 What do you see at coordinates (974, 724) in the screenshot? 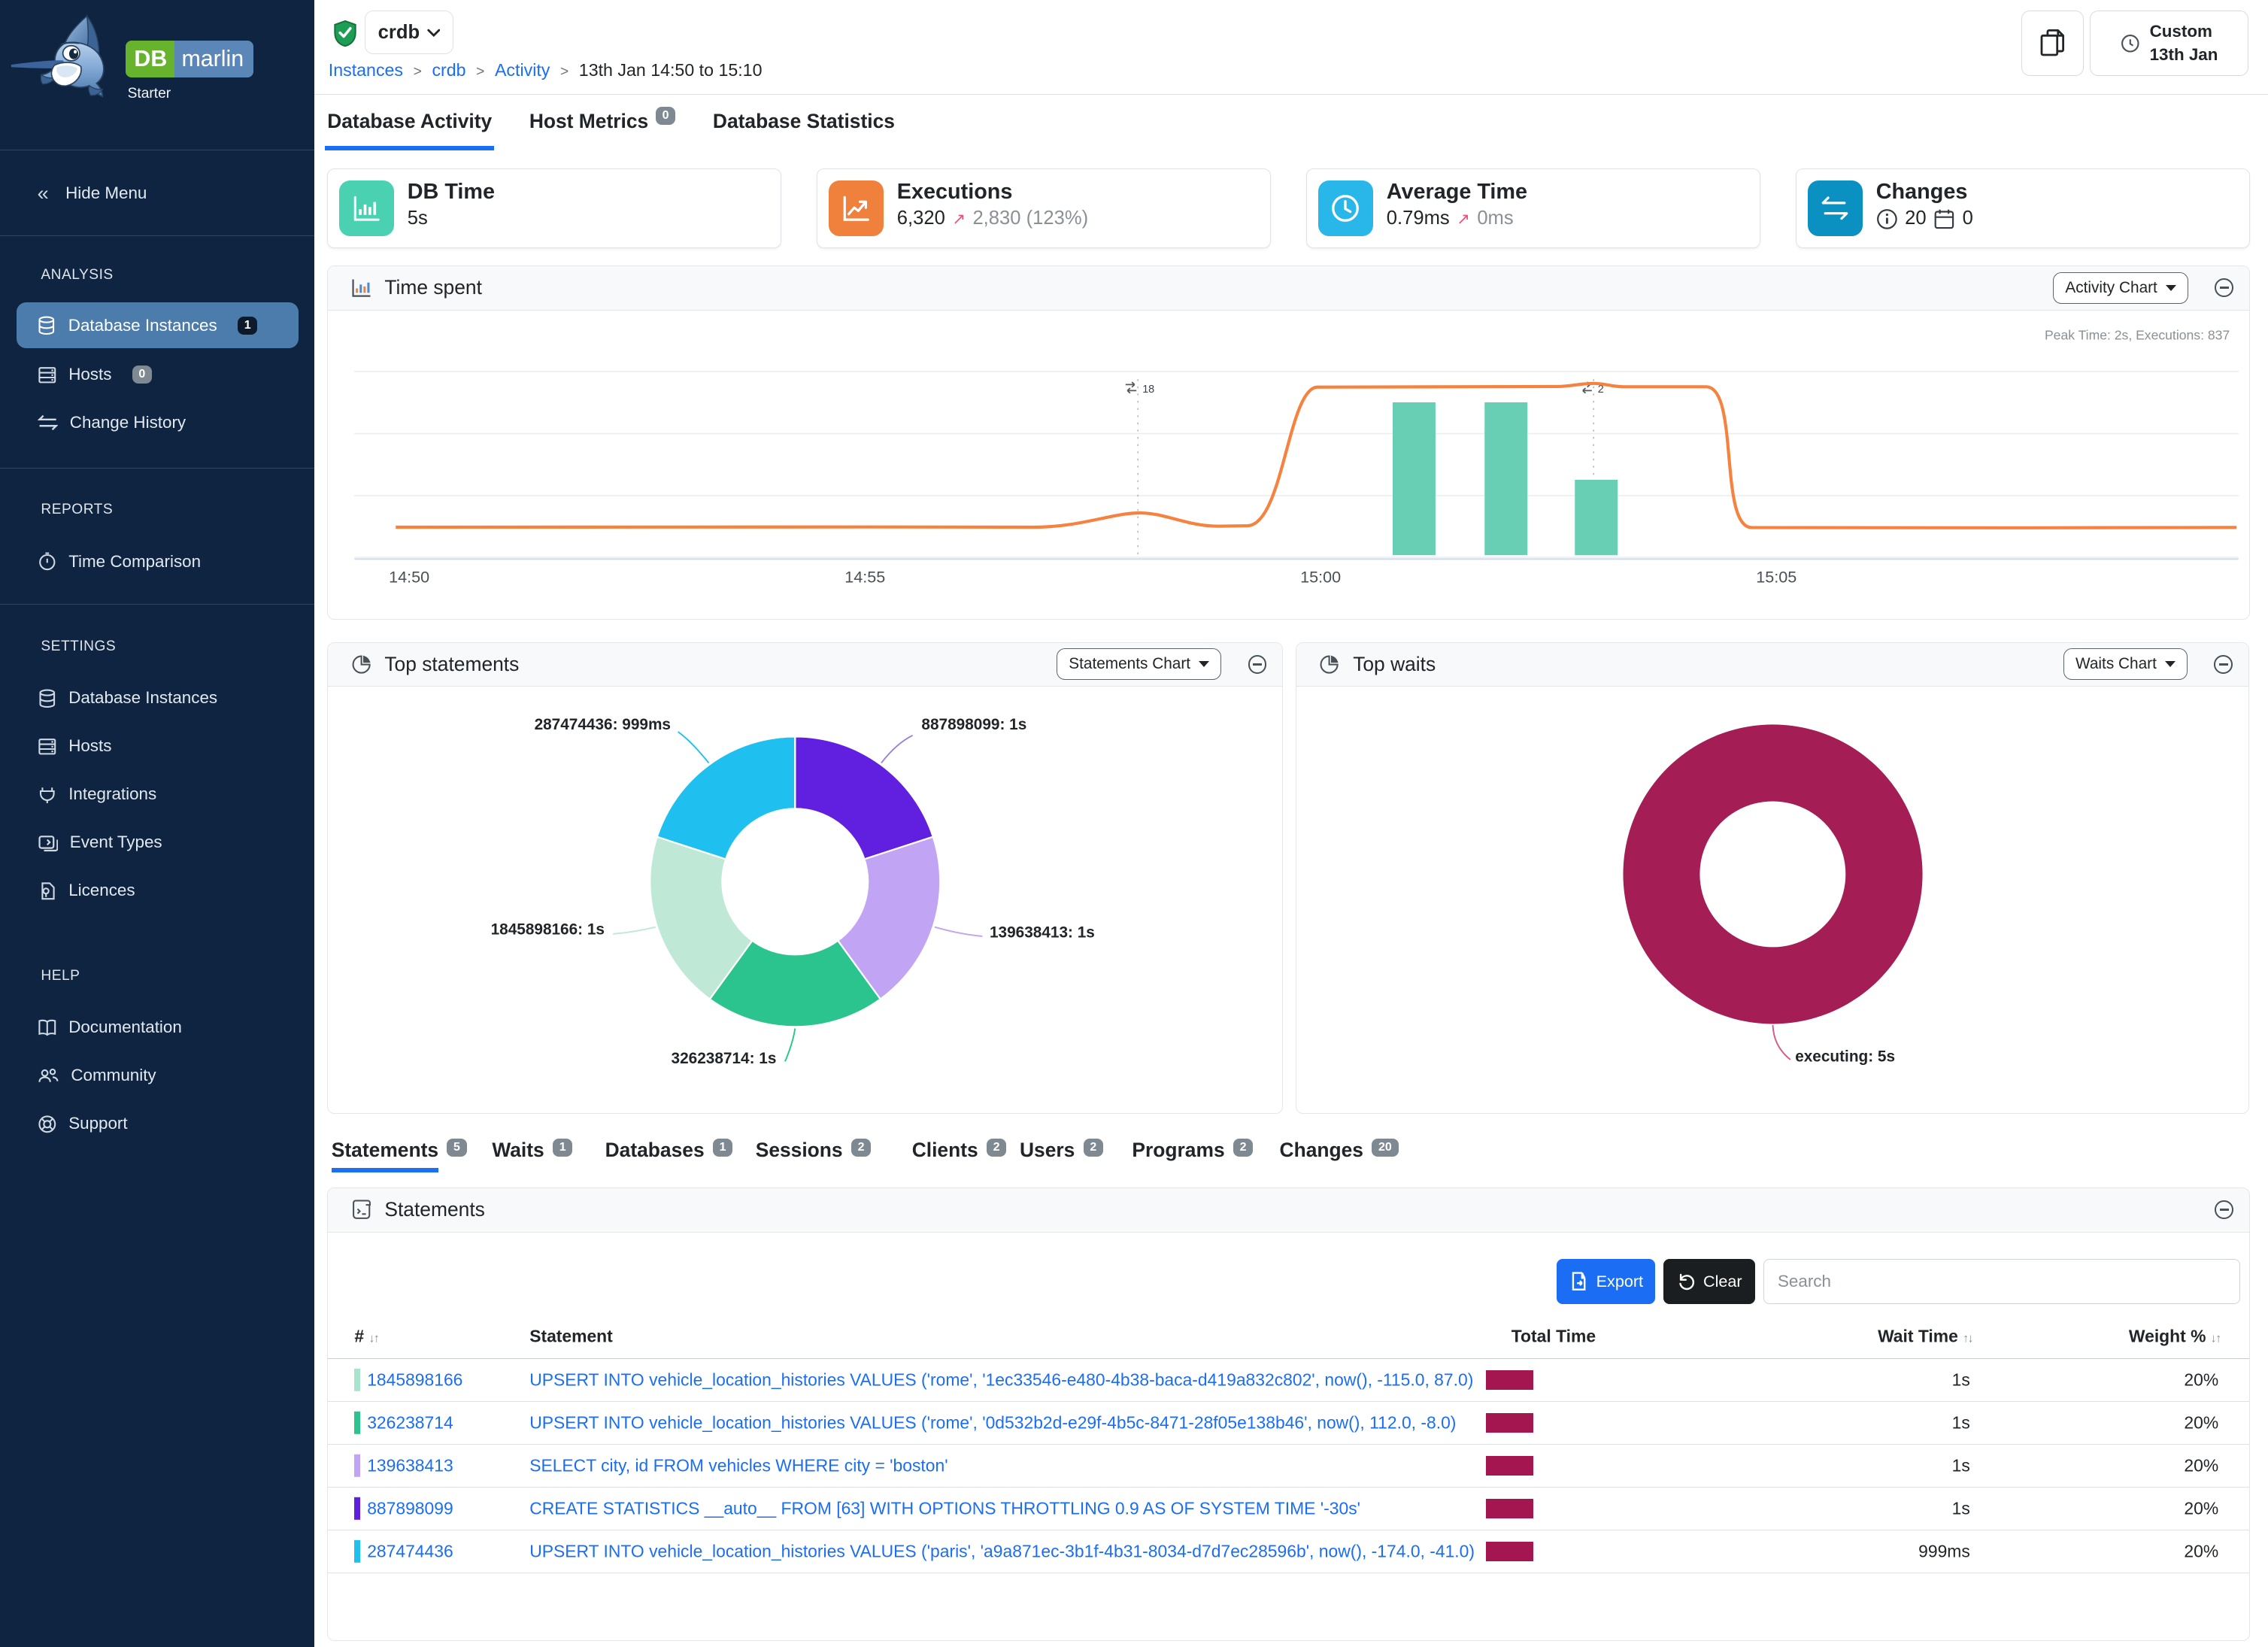
I see `svg-text: 887898099: 1s` at bounding box center [974, 724].